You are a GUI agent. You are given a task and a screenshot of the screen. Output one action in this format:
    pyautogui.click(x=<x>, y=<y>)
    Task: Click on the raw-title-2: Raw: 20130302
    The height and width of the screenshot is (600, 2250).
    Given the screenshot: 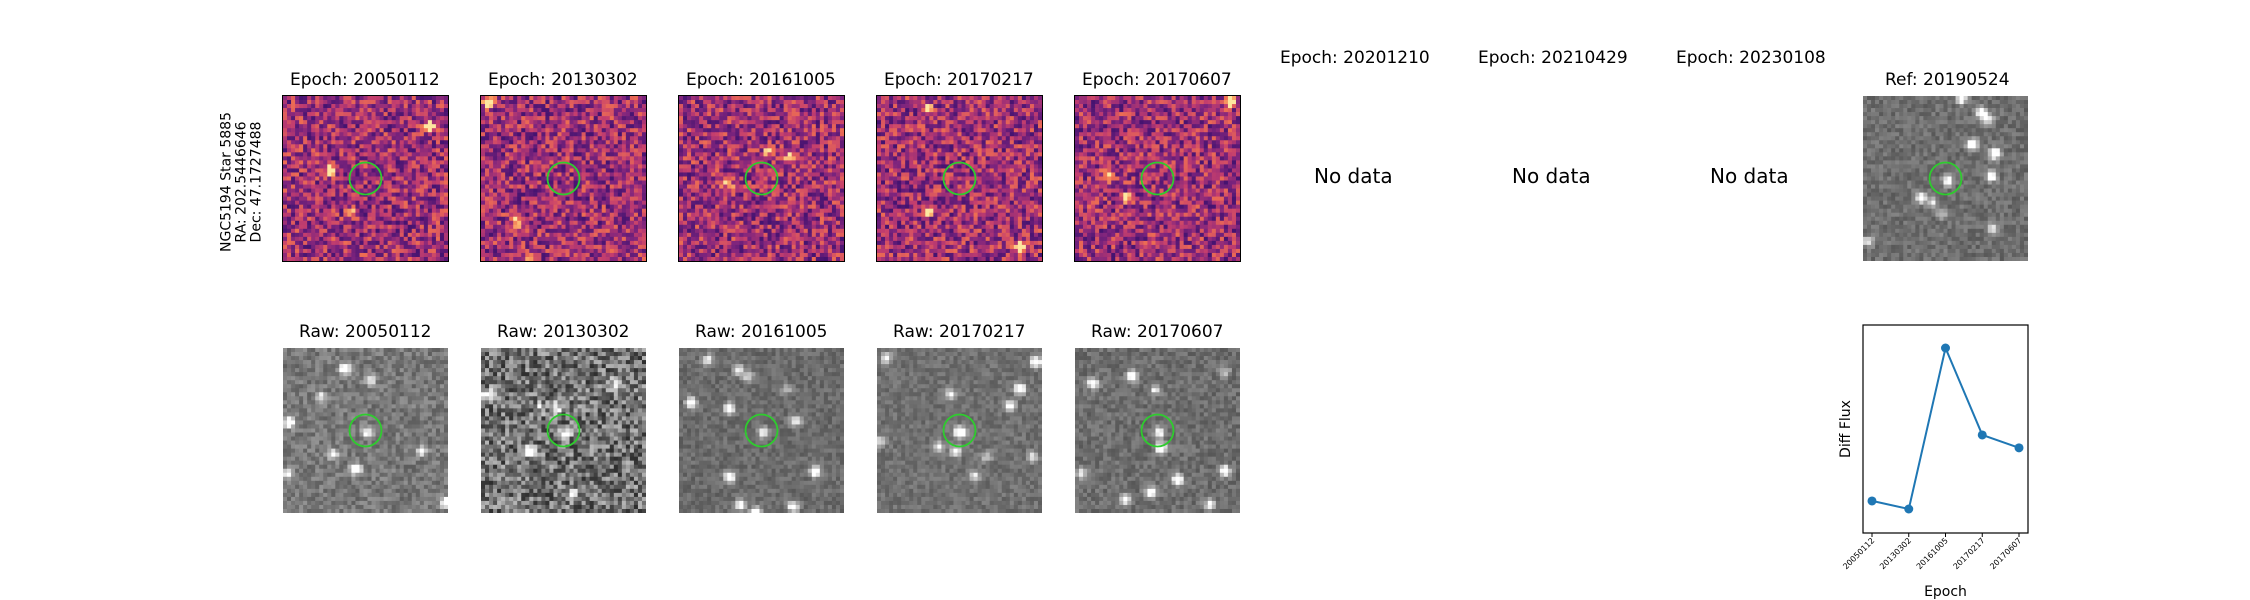 What is the action you would take?
    pyautogui.click(x=563, y=332)
    